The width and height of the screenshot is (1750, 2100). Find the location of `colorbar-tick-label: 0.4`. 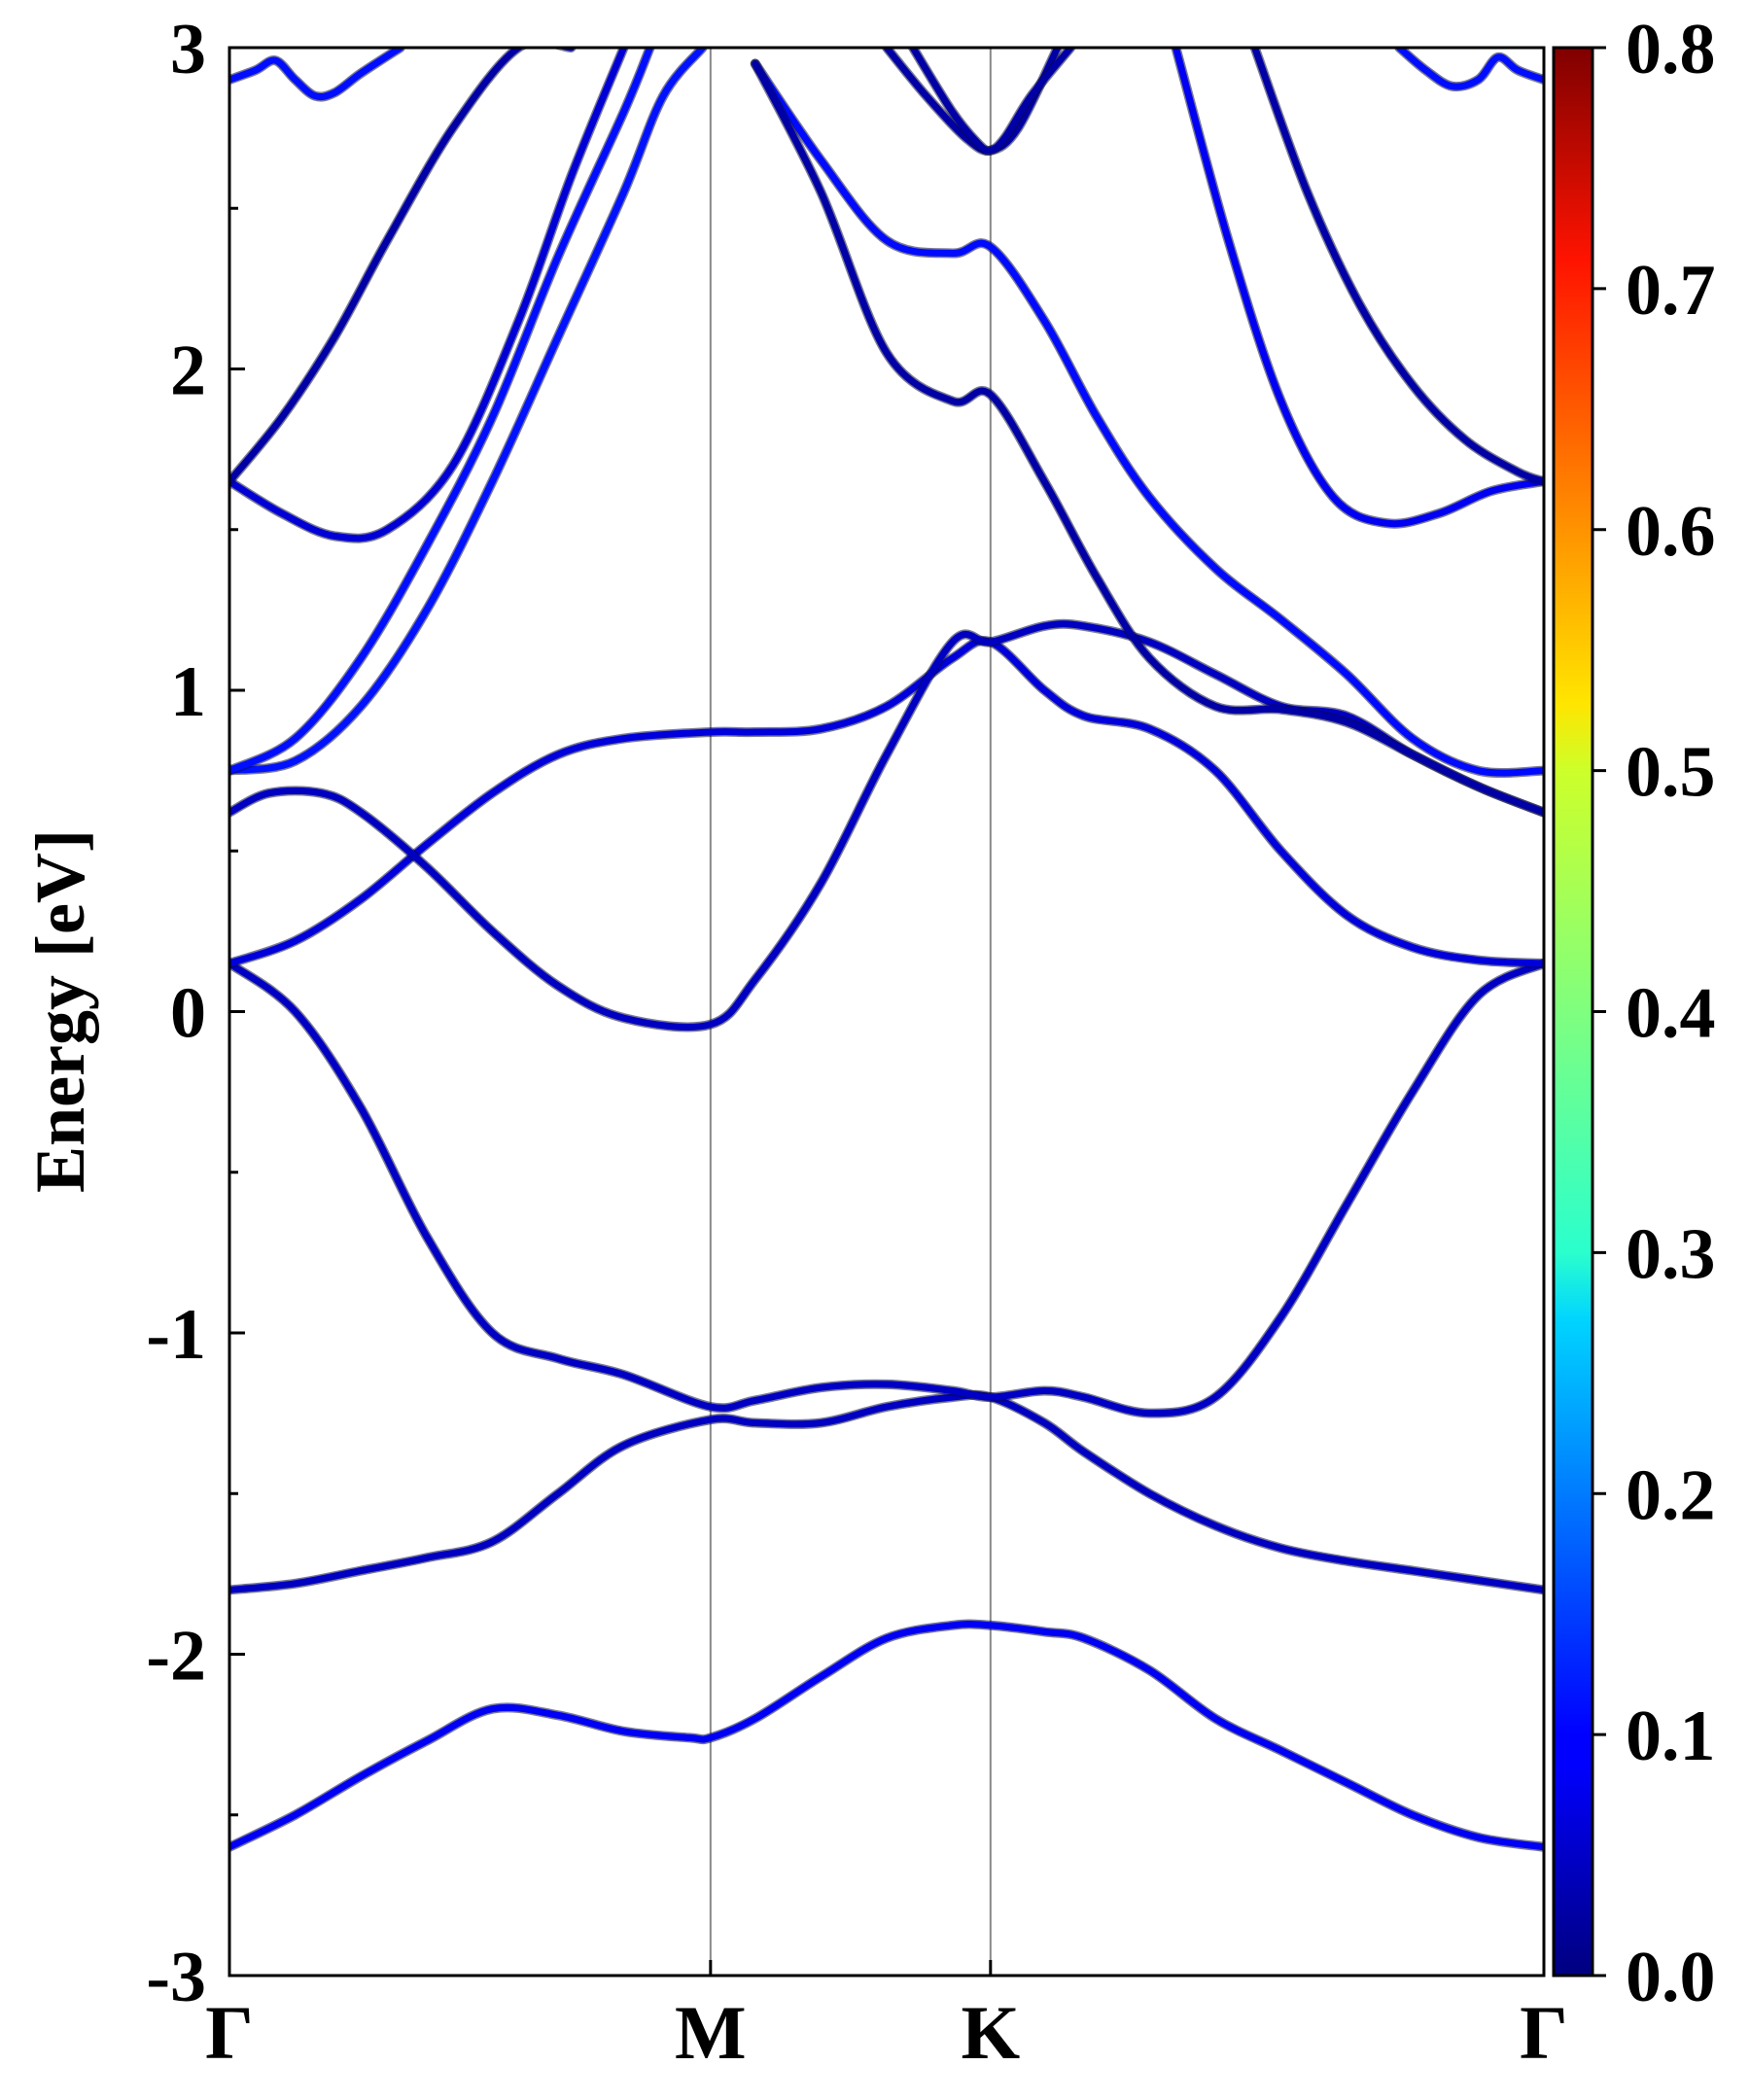

colorbar-tick-label: 0.4 is located at coordinates (1671, 1014).